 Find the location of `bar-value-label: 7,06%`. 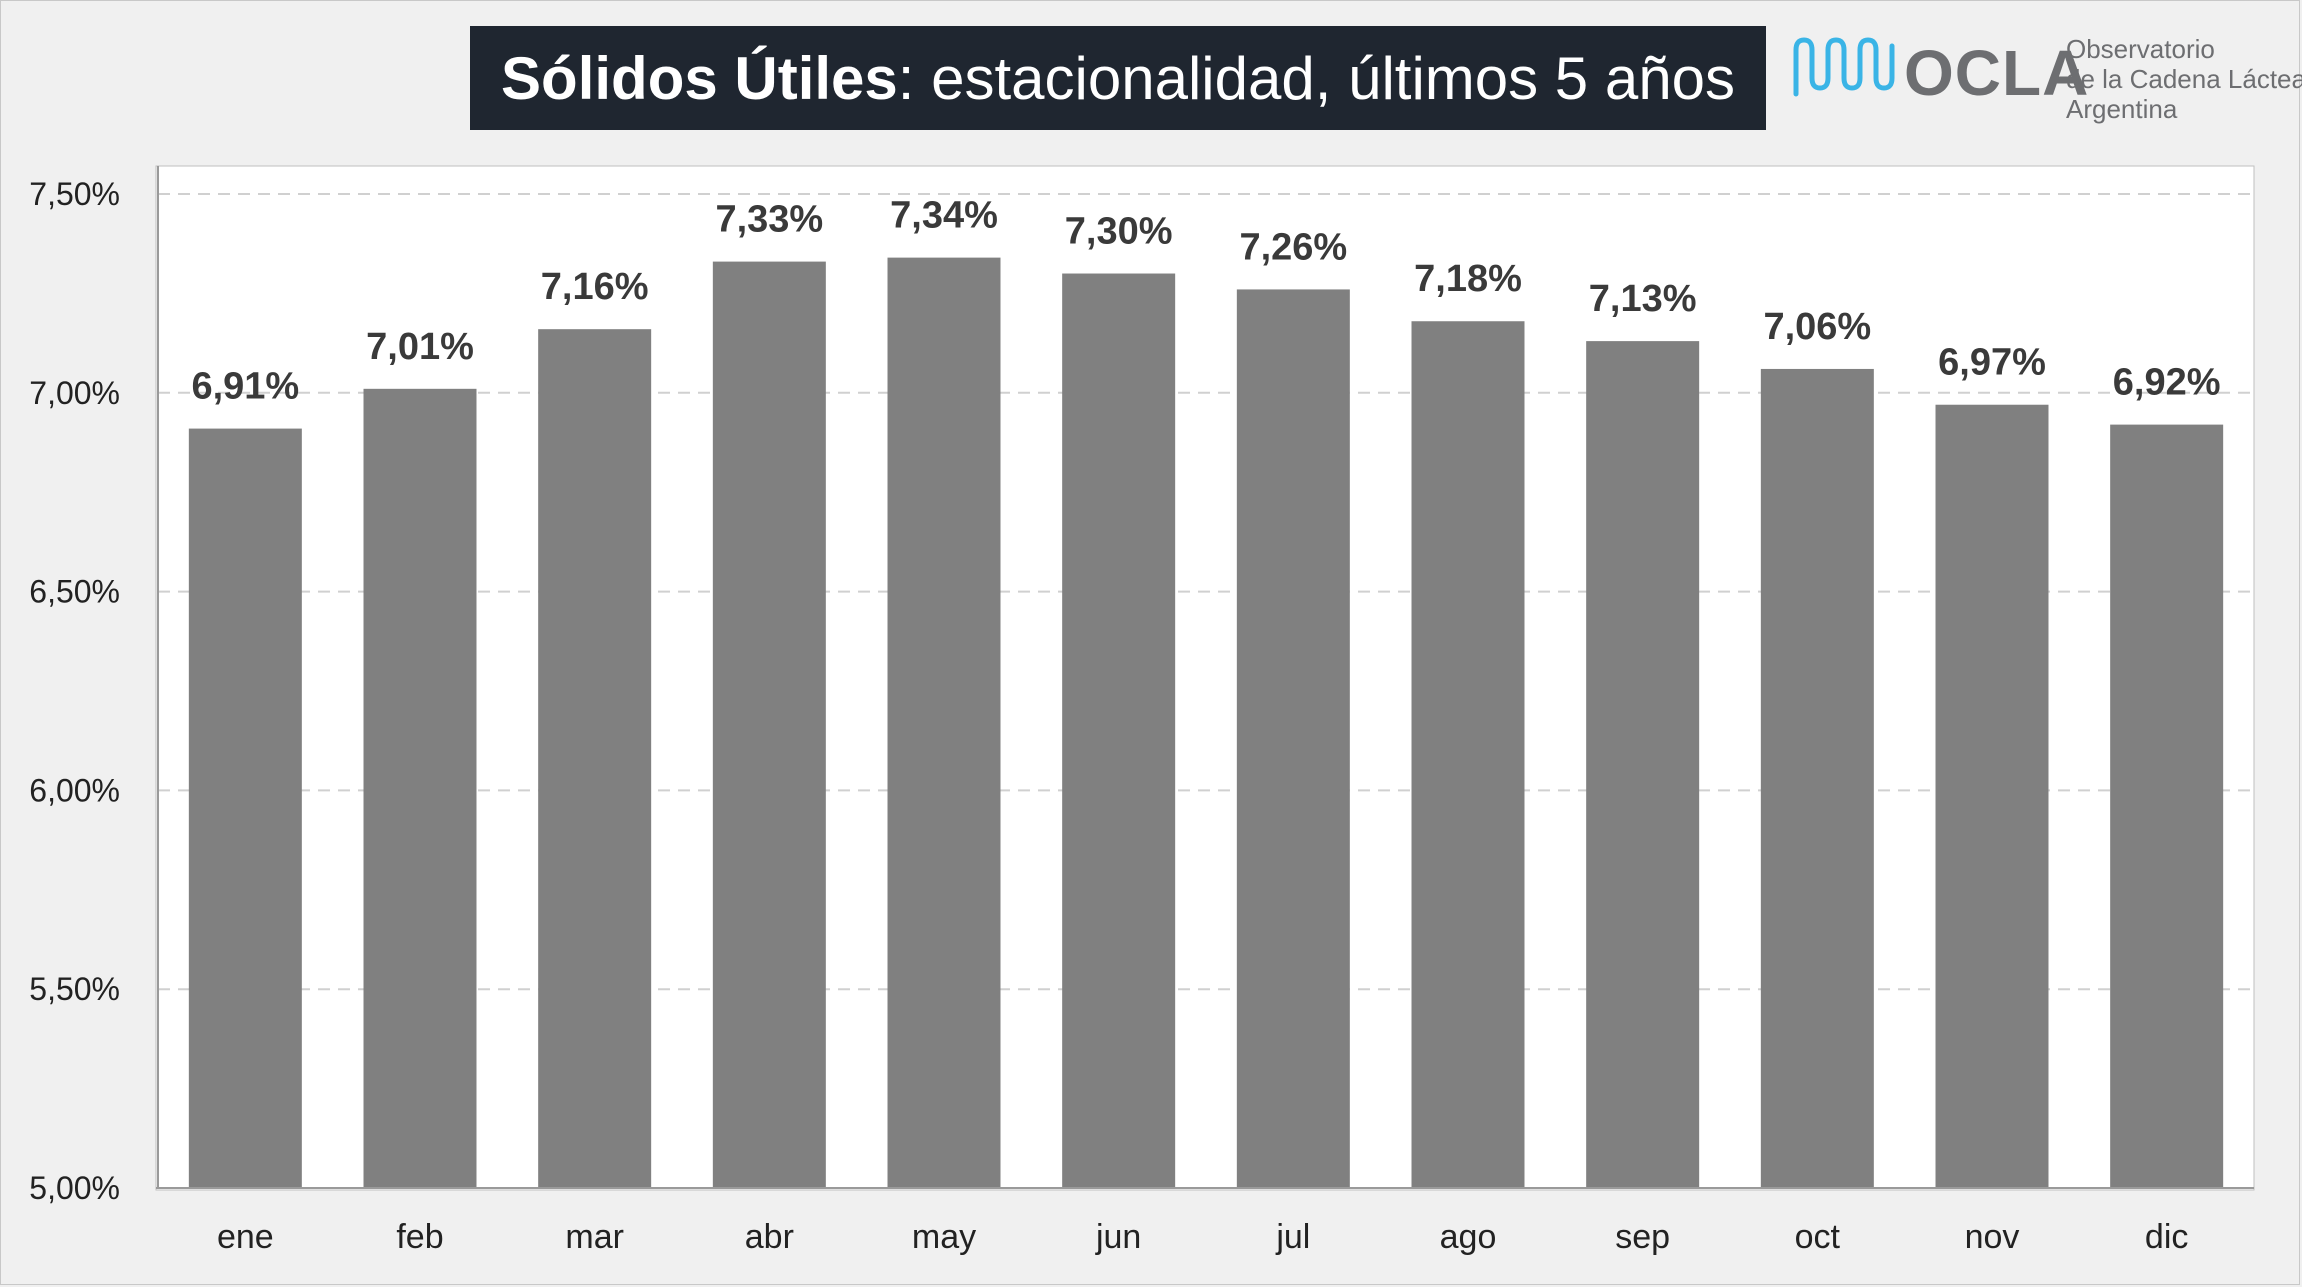

bar-value-label: 7,06% is located at coordinates (1817, 327).